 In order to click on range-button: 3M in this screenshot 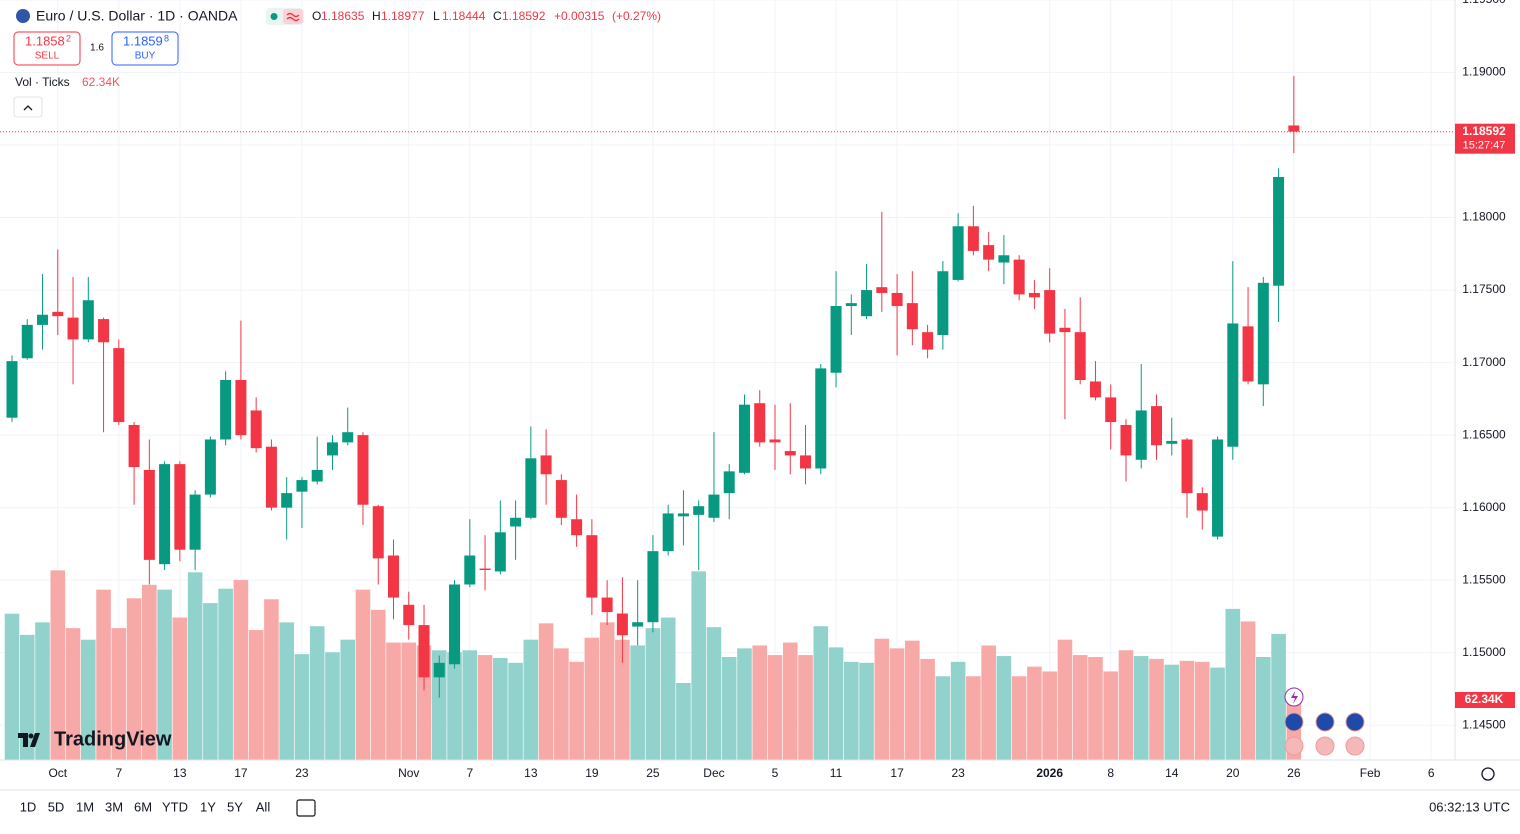, I will do `click(114, 806)`.